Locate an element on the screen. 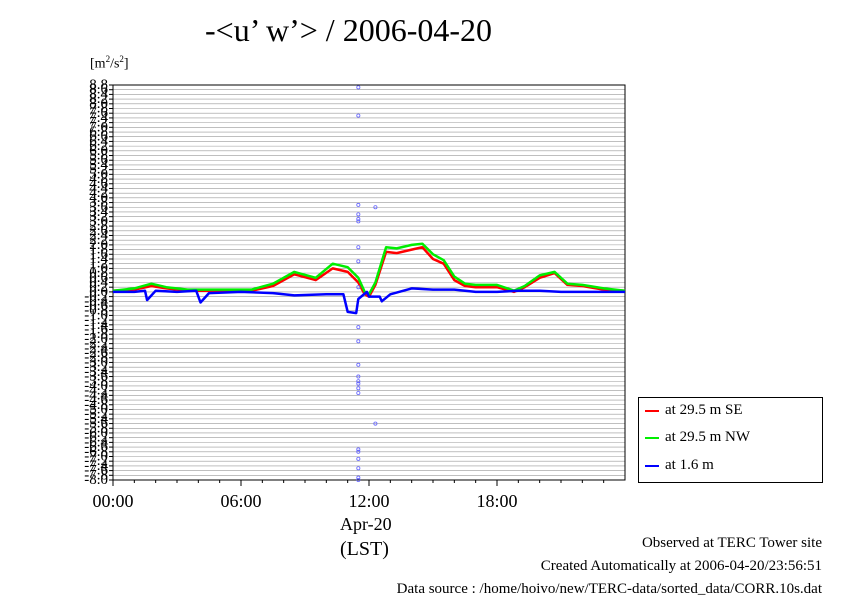 This screenshot has width=842, height=598. legend-item-se: at 29.5 m SE is located at coordinates (694, 412).